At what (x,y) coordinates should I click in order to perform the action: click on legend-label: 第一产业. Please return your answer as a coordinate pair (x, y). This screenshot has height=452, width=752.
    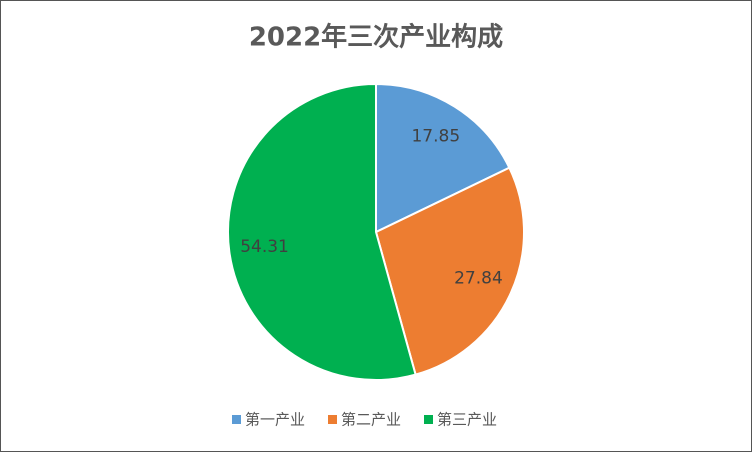
    Looking at the image, I should click on (275, 420).